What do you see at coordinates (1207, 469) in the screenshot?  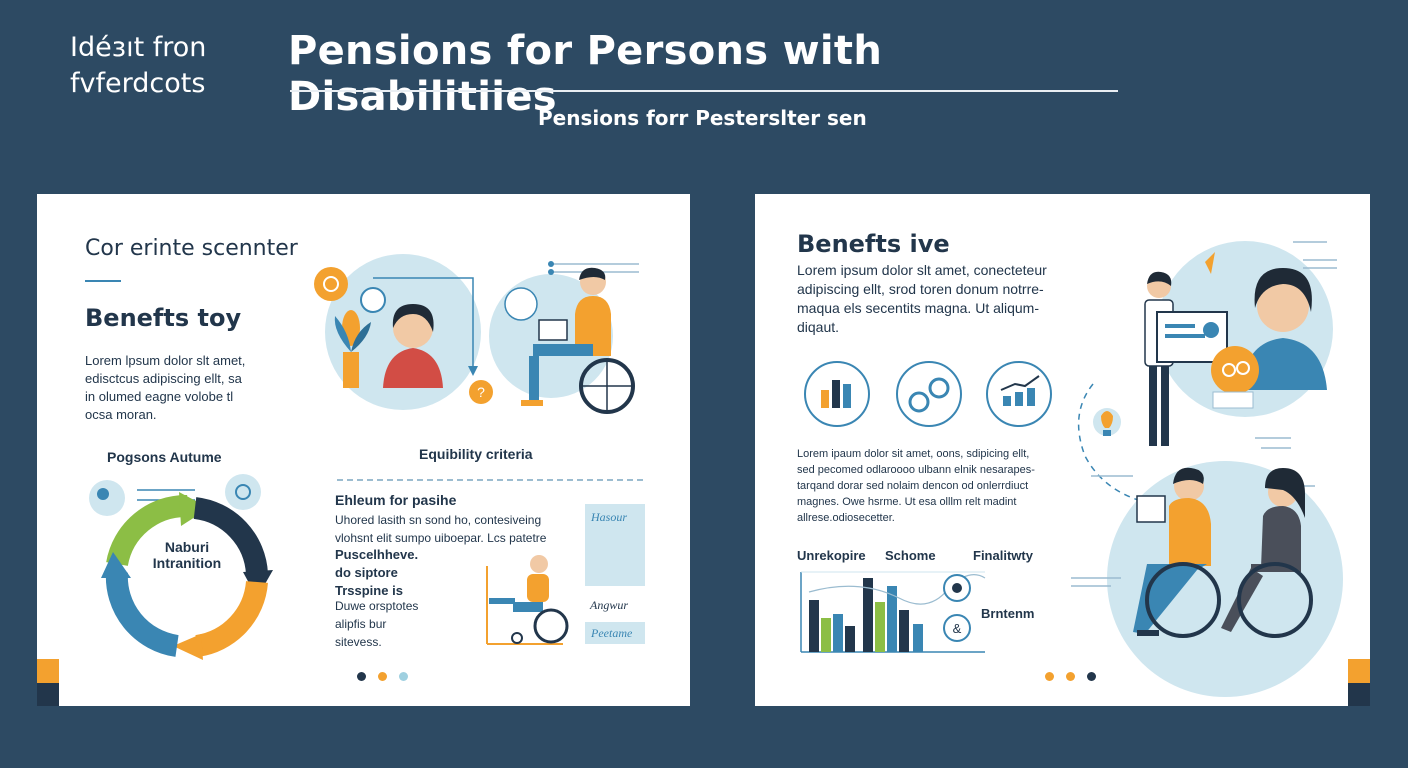 I see `team-illustration` at bounding box center [1207, 469].